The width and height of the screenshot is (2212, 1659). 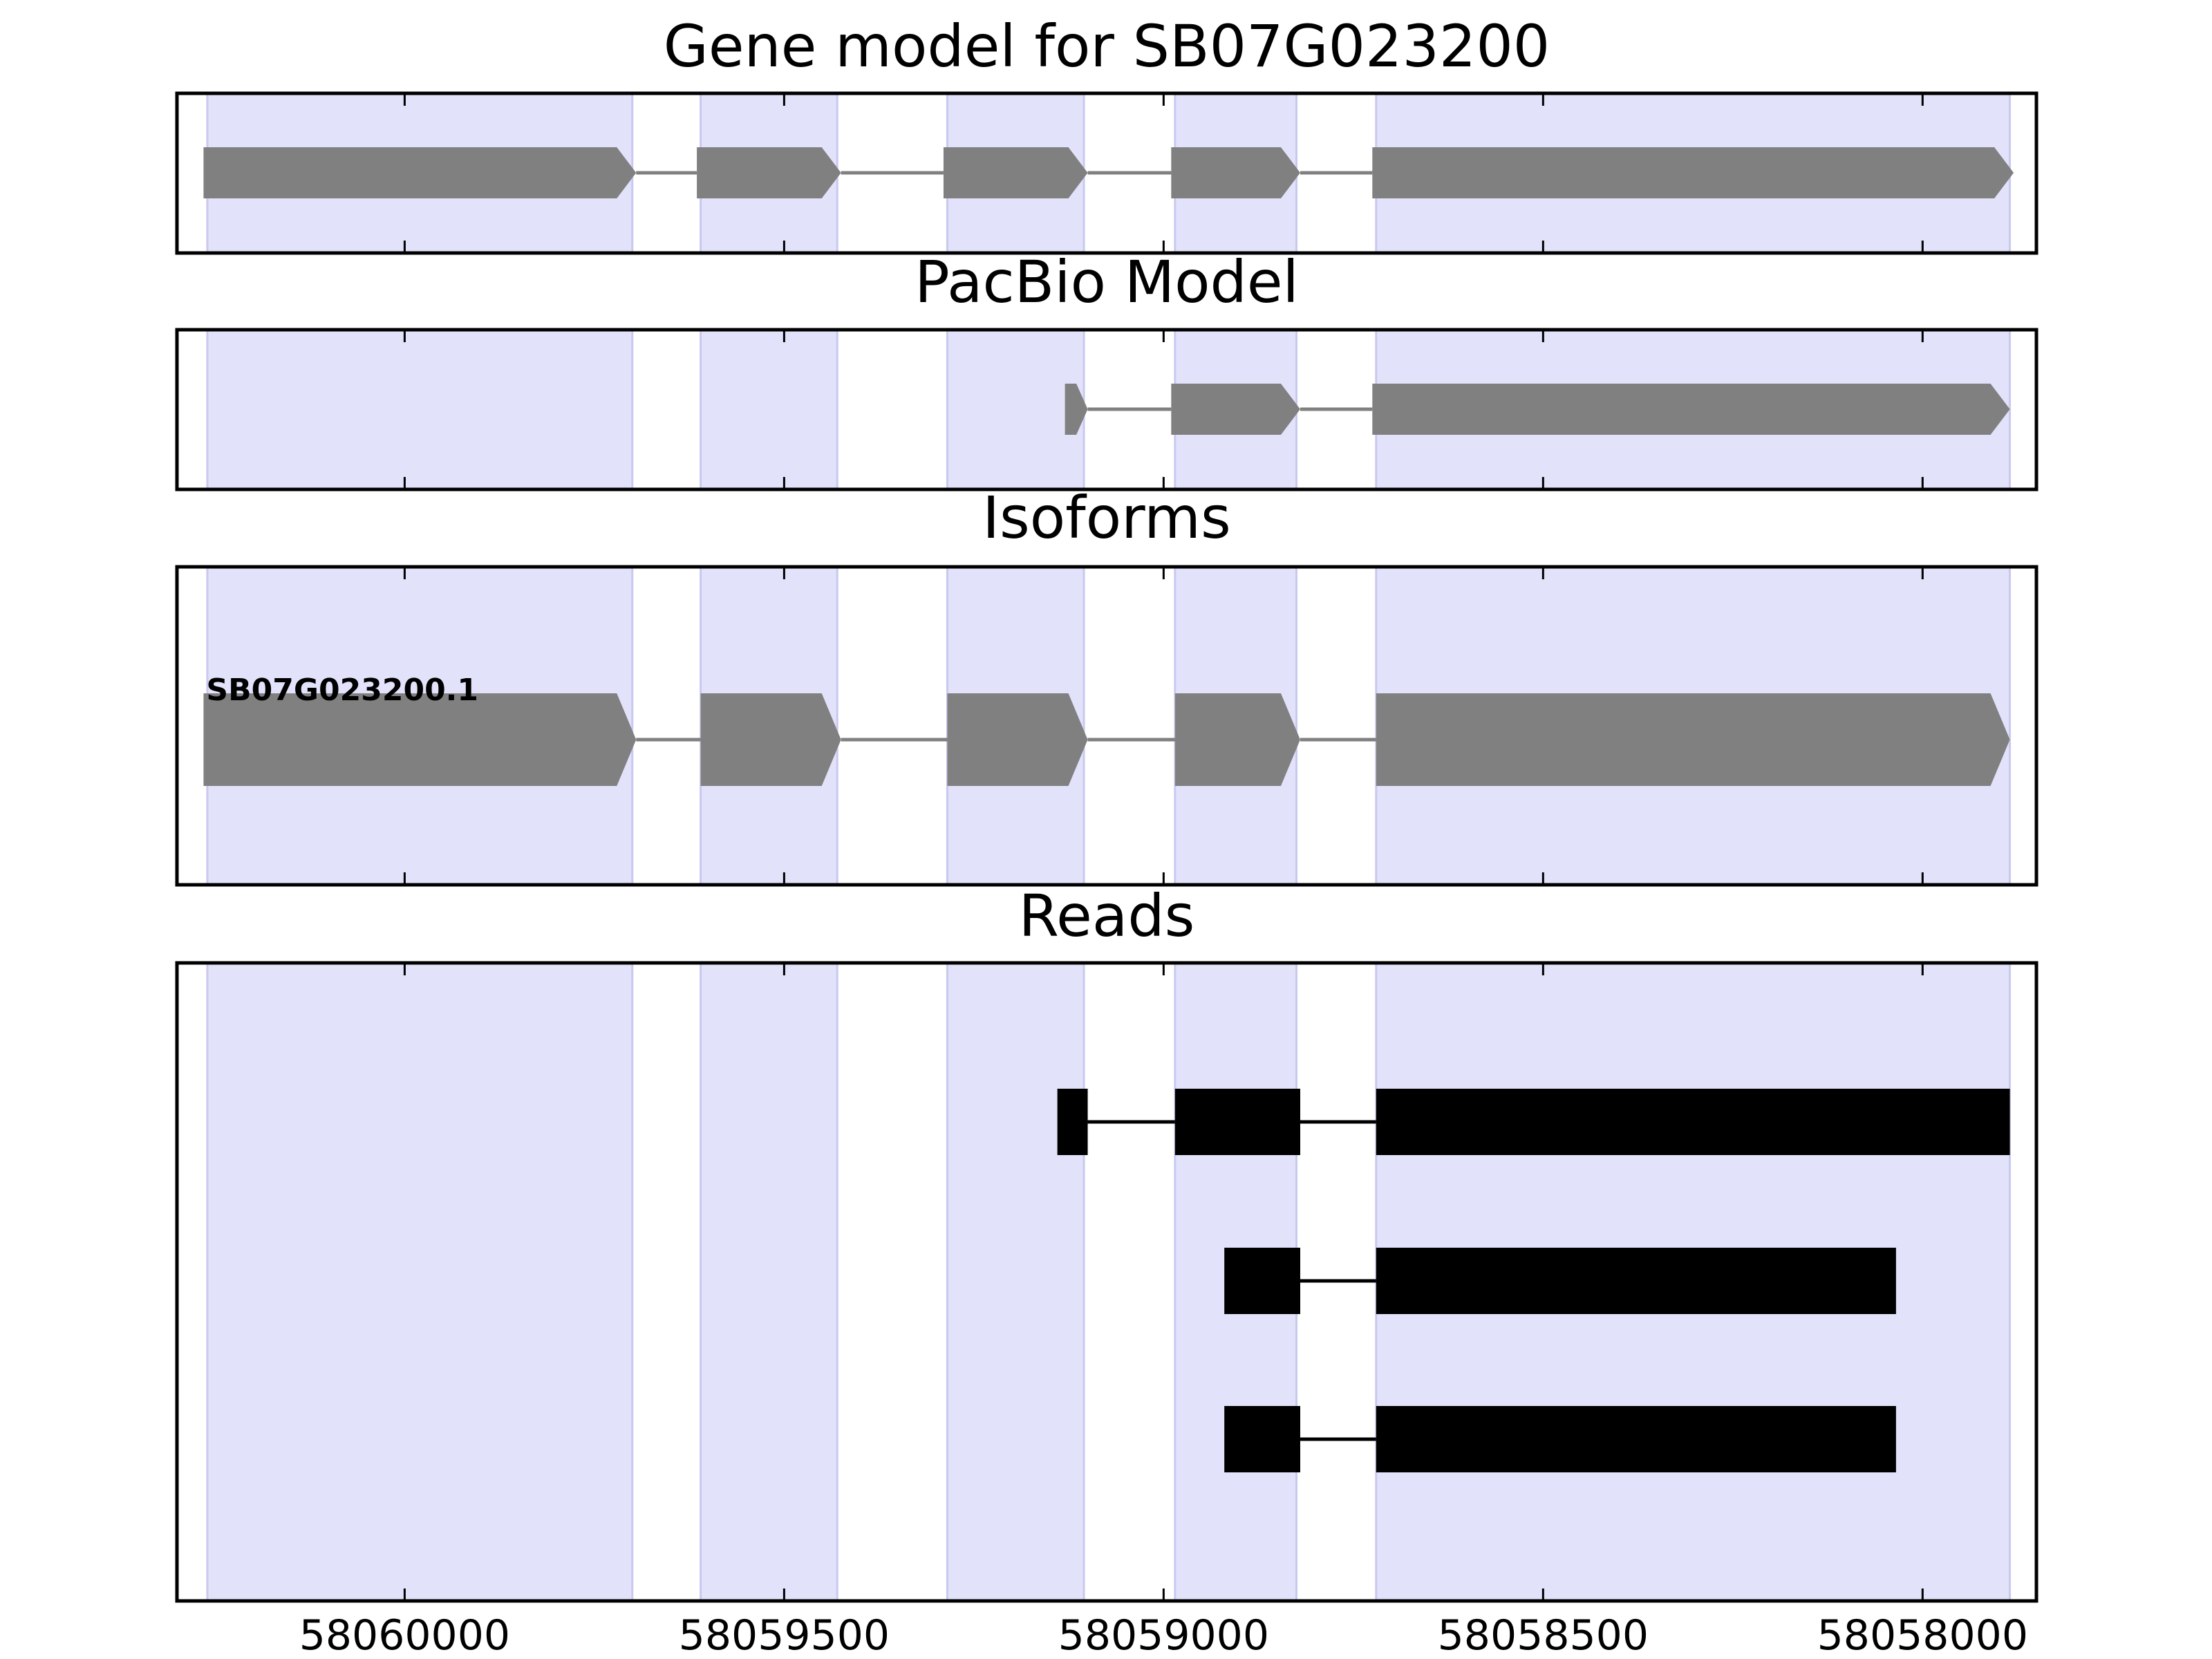 What do you see at coordinates (1106, 730) in the screenshot?
I see `model-track: SB07G023200.1` at bounding box center [1106, 730].